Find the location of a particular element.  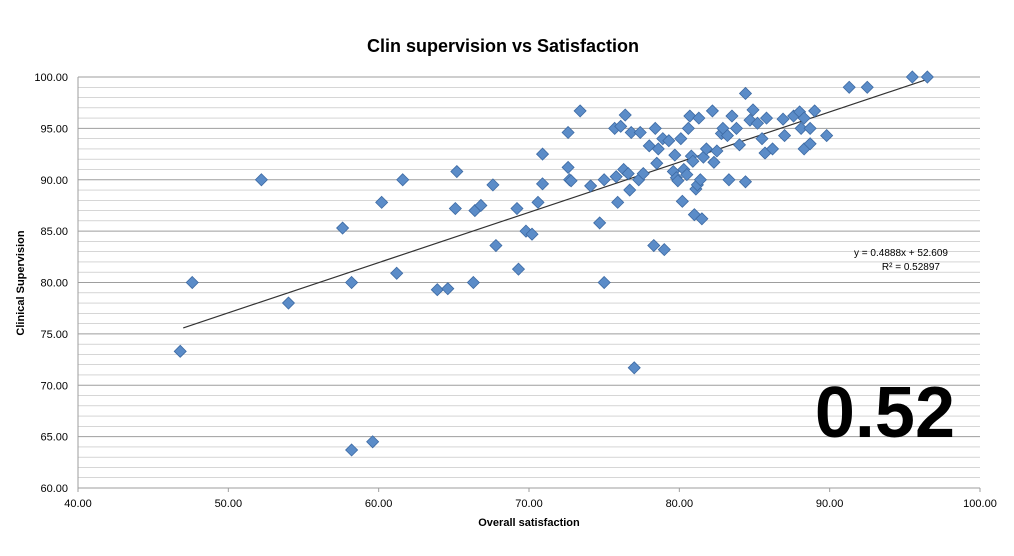

x-tick-label: 100.00 is located at coordinates (980, 504).